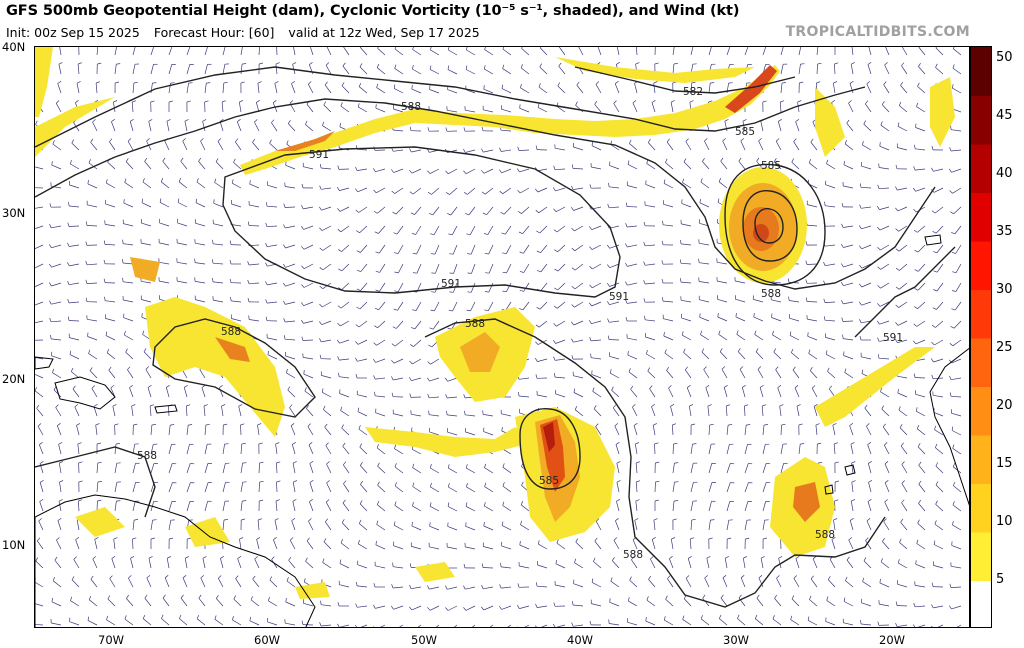 Image resolution: width=1024 pixels, height=648 pixels. What do you see at coordinates (949, 426) in the screenshot?
I see `coast-africa` at bounding box center [949, 426].